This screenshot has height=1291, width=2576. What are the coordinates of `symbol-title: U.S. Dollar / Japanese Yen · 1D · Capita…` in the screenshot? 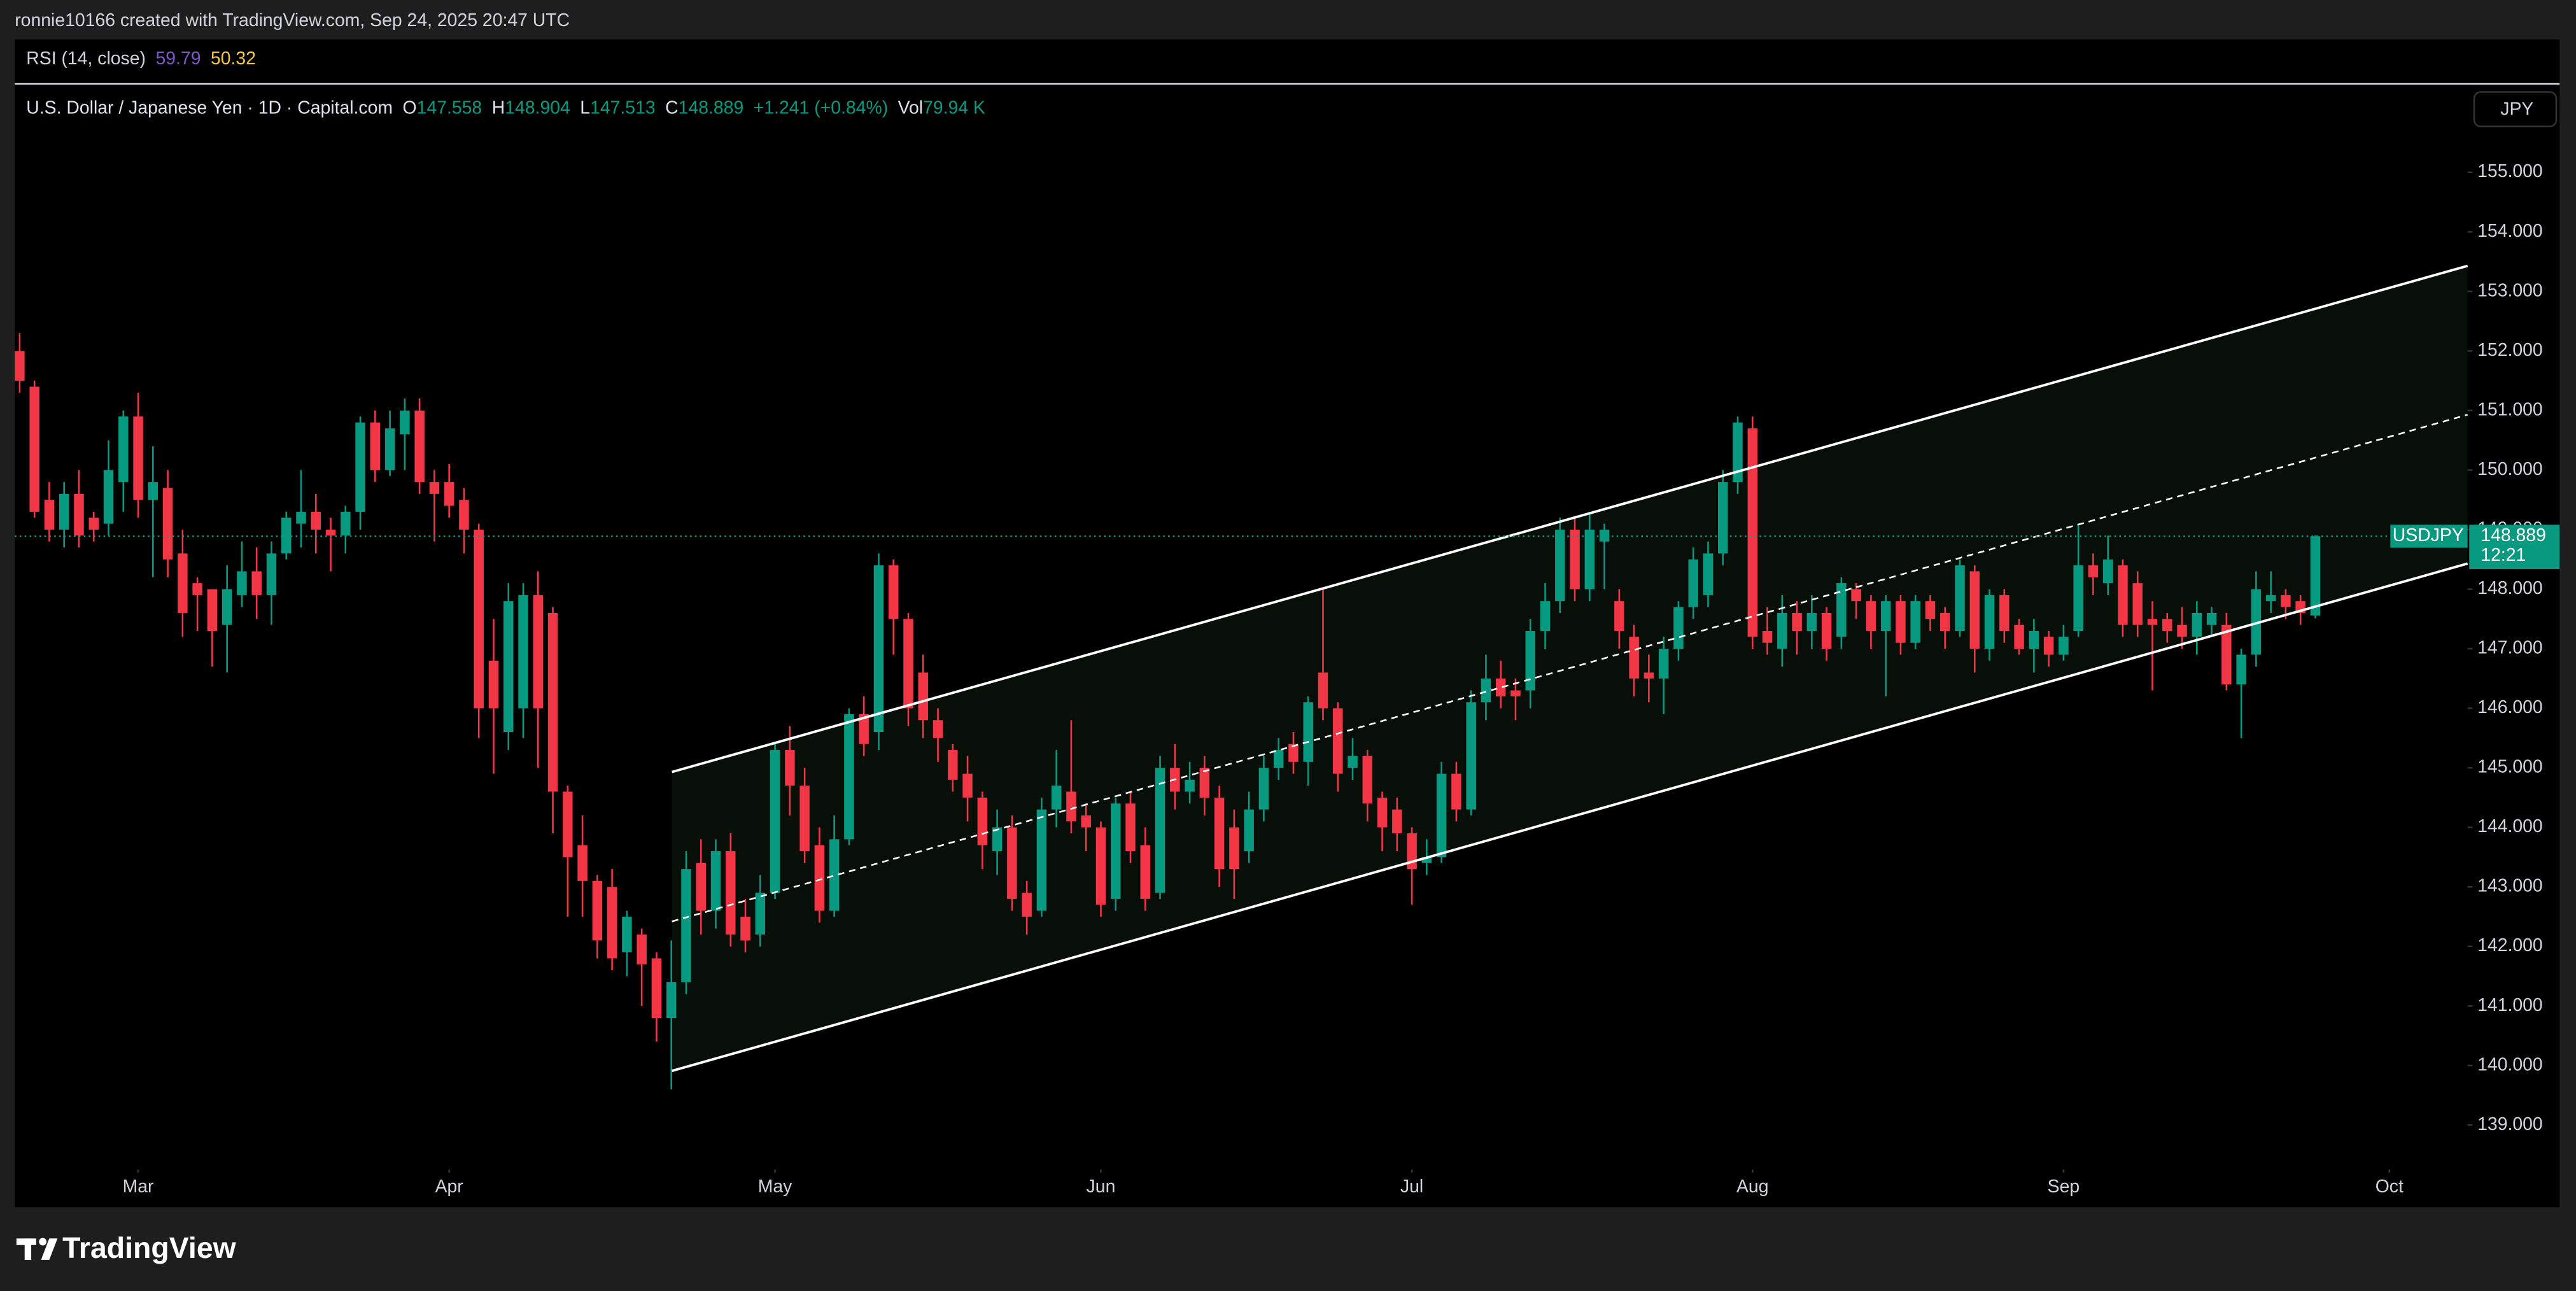 It's located at (210, 107).